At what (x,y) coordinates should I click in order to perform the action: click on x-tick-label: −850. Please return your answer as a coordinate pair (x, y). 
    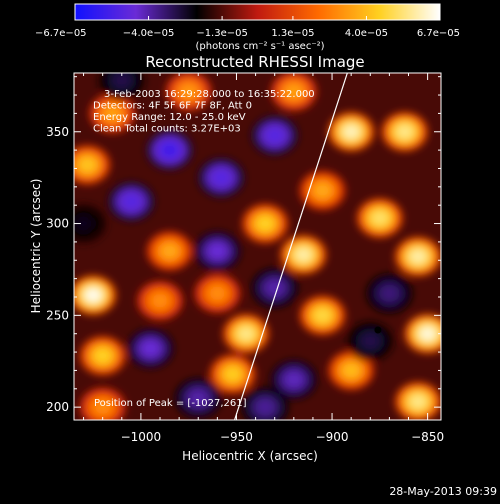
    Looking at the image, I should click on (427, 437).